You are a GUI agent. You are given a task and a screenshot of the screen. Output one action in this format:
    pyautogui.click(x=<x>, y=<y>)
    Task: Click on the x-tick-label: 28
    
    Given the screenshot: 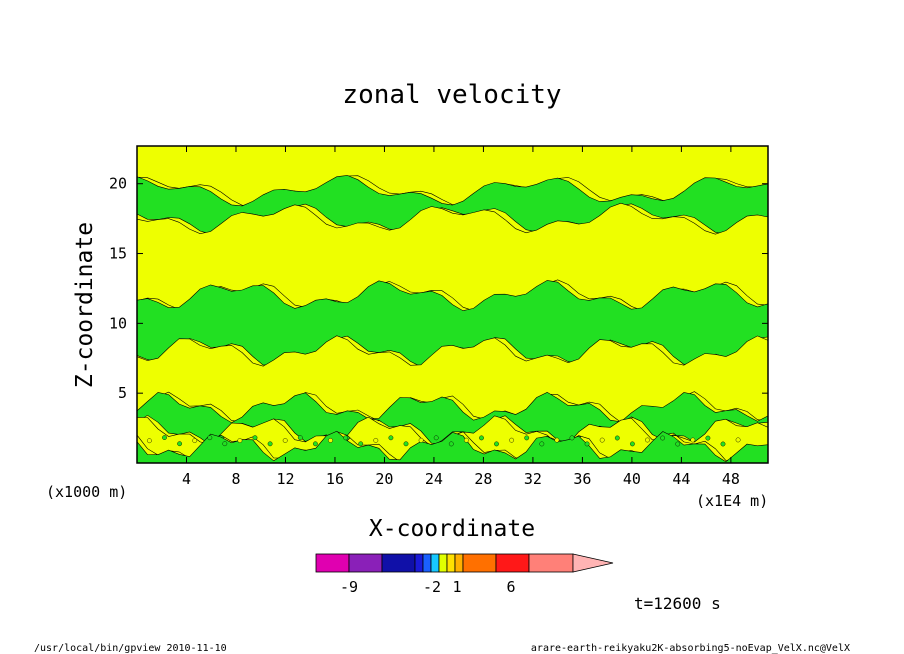 What is the action you would take?
    pyautogui.click(x=483, y=479)
    